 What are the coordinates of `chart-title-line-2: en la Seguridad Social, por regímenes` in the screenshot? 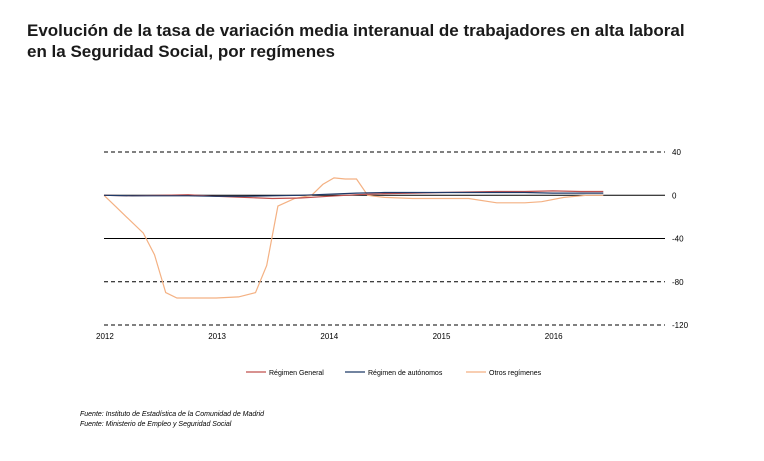 It's located at (181, 51).